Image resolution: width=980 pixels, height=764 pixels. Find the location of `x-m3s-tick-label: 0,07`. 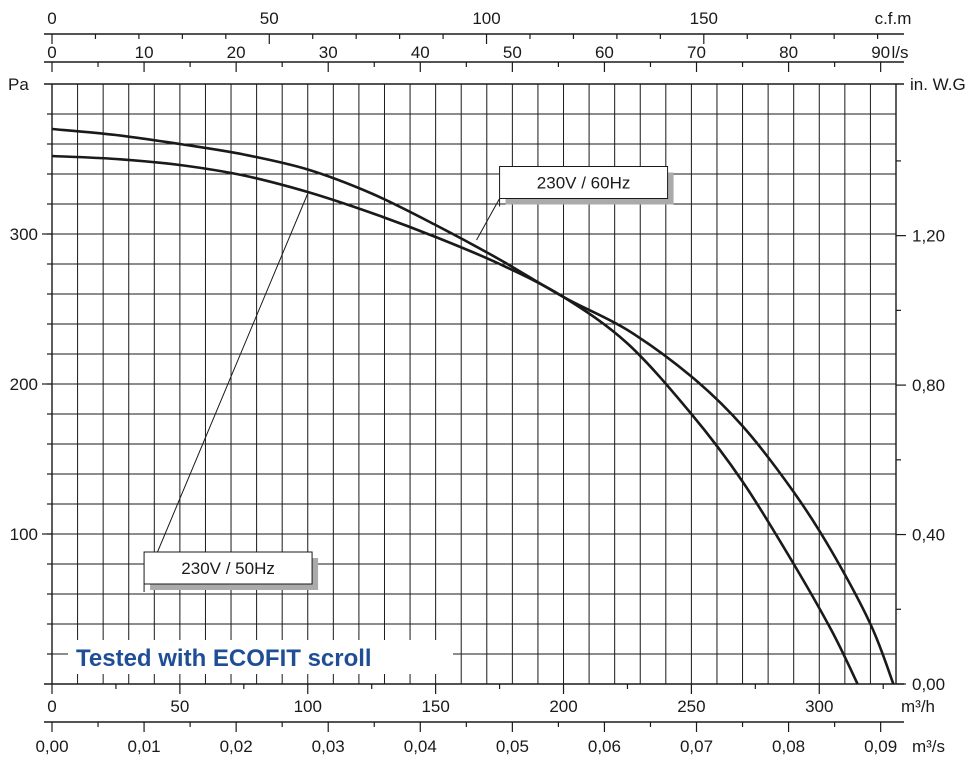

x-m3s-tick-label: 0,07 is located at coordinates (696, 746).